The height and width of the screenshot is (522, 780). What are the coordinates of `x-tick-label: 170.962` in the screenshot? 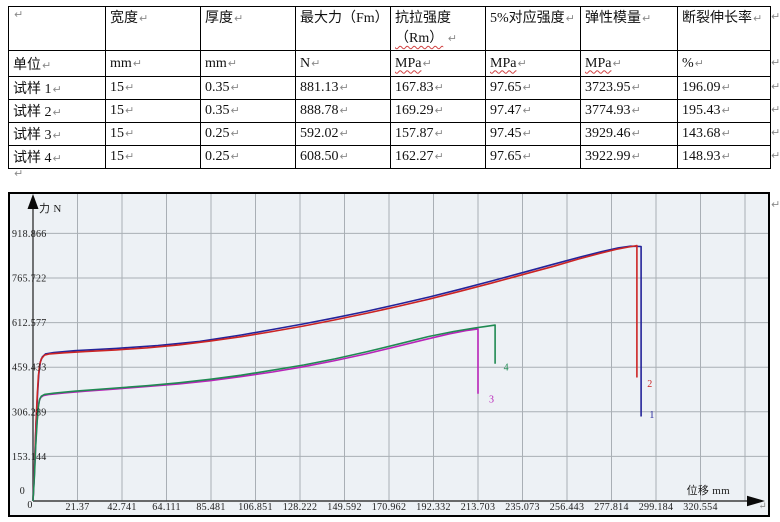 It's located at (389, 507).